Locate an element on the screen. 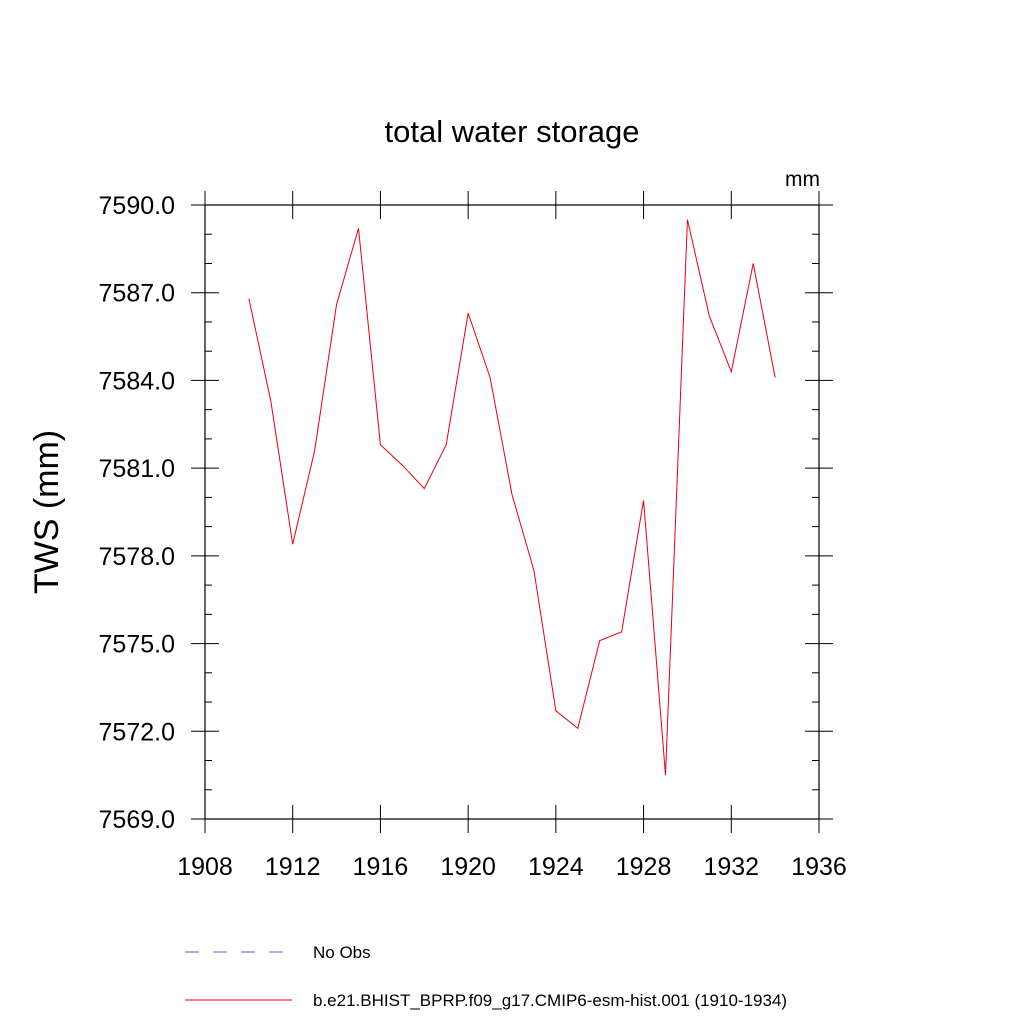 Image resolution: width=1024 pixels, height=1024 pixels. y-tick-label: 7590.0 is located at coordinates (137, 206).